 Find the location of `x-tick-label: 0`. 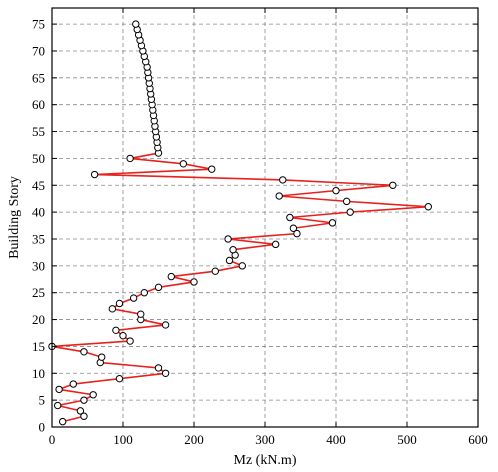

x-tick-label: 0 is located at coordinates (52, 439).